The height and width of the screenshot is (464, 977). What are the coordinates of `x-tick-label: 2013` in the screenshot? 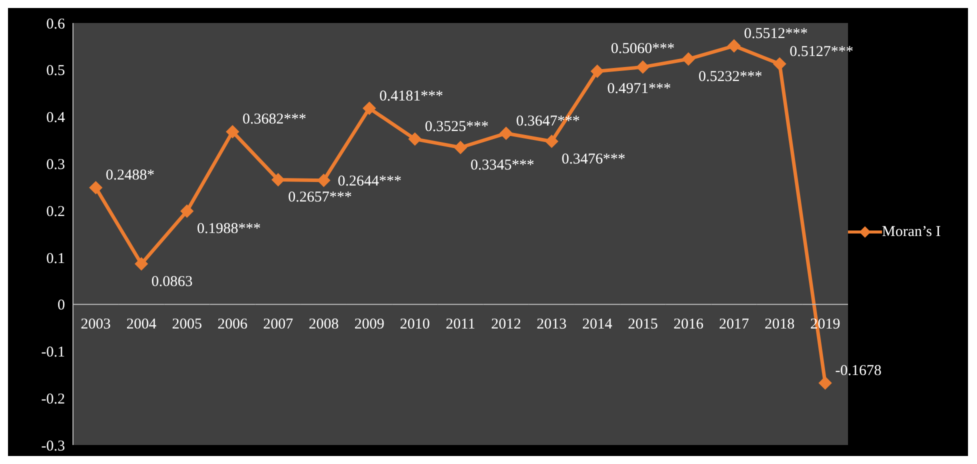 It's located at (551, 324).